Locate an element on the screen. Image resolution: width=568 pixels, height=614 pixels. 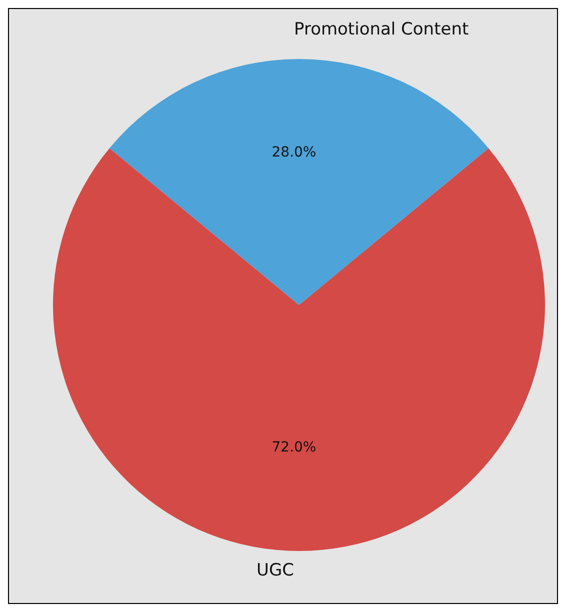
slice-label: Promotional Content is located at coordinates (381, 29).